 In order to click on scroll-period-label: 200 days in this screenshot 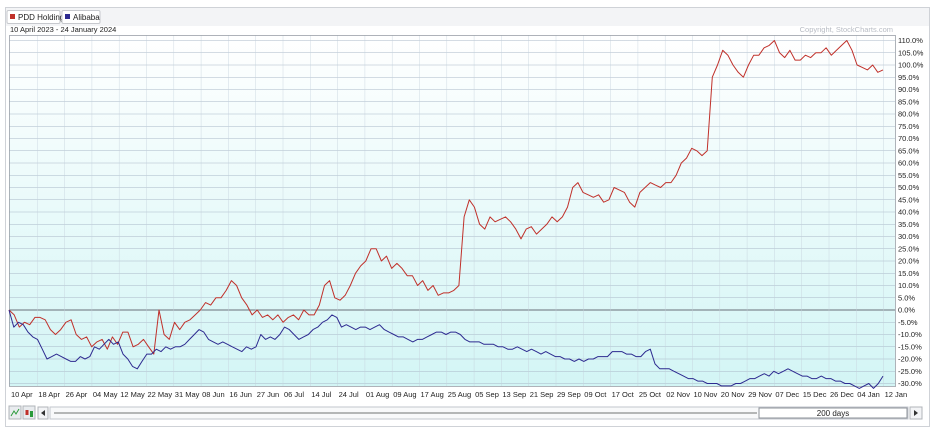, I will do `click(833, 413)`.